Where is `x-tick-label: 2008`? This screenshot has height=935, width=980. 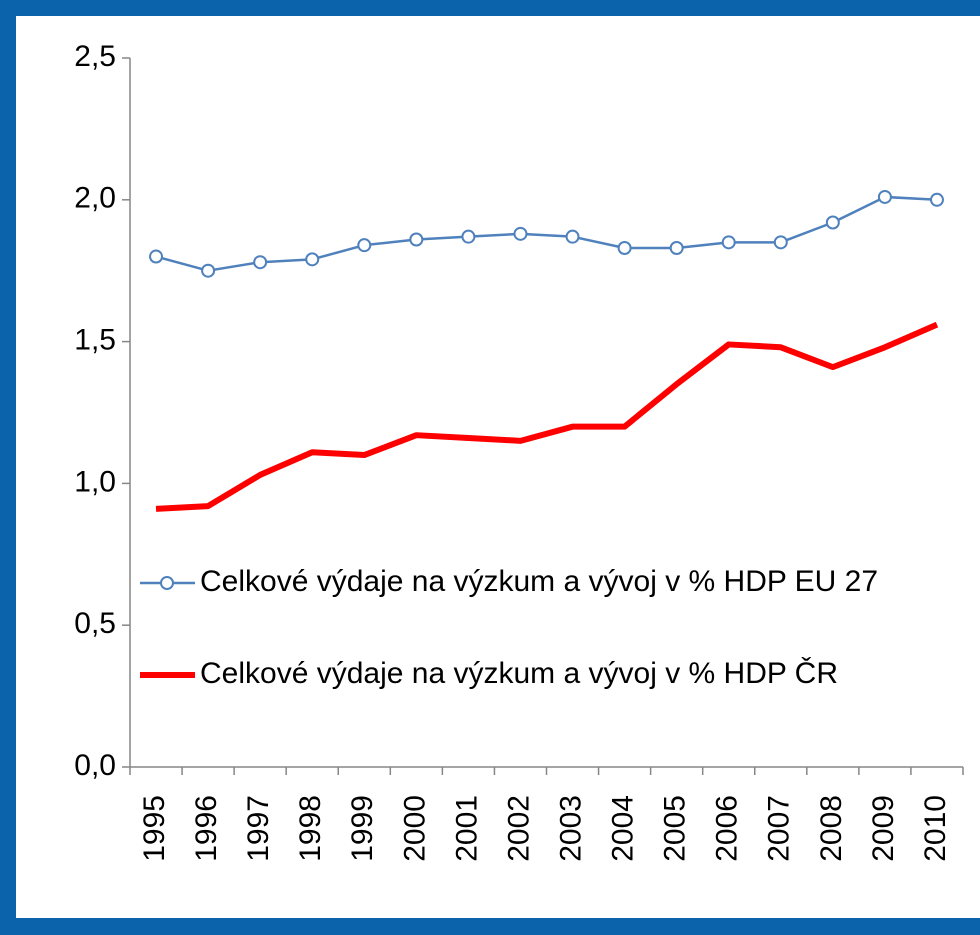
x-tick-label: 2008 is located at coordinates (831, 828).